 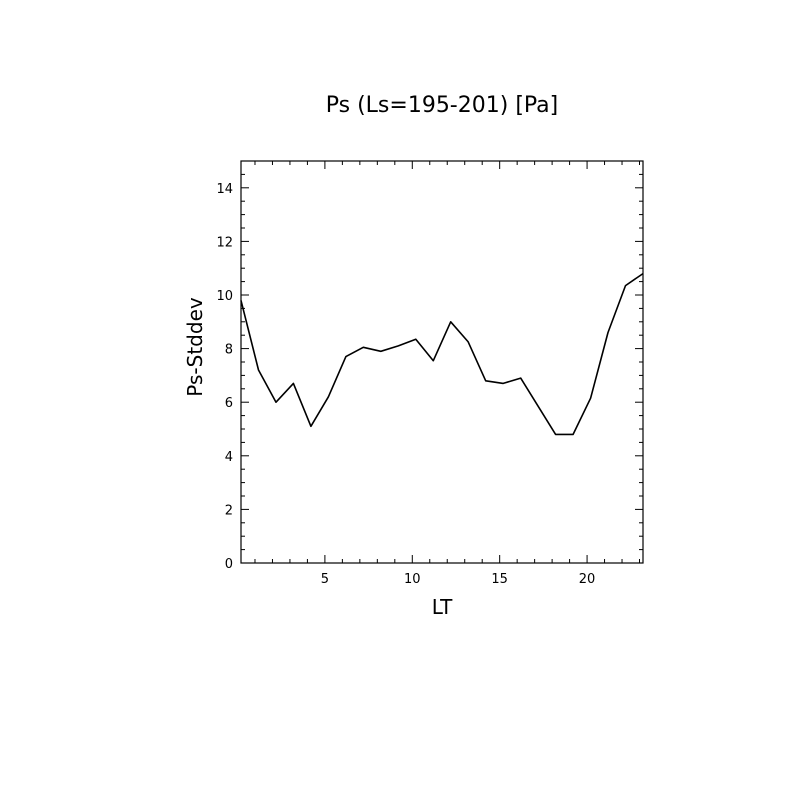 I want to click on series, so click(x=442, y=354).